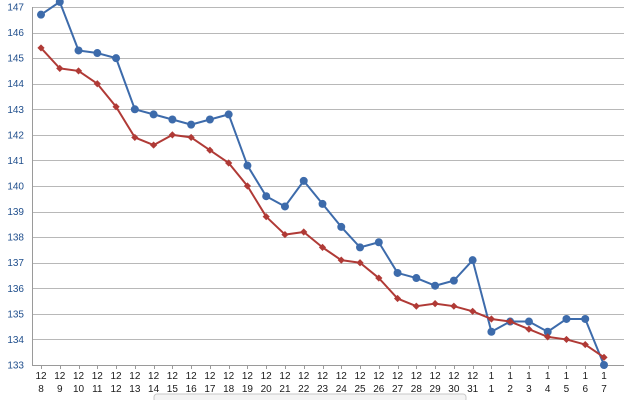 Image resolution: width=640 pixels, height=400 pixels. Describe the element at coordinates (15, 340) in the screenshot. I see `y-tick-label: 134` at that location.